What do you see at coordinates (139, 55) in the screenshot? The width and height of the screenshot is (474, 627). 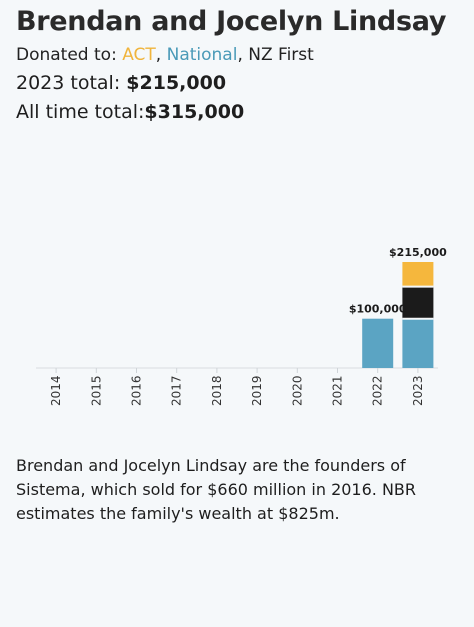 I see `party-act: ACT` at bounding box center [139, 55].